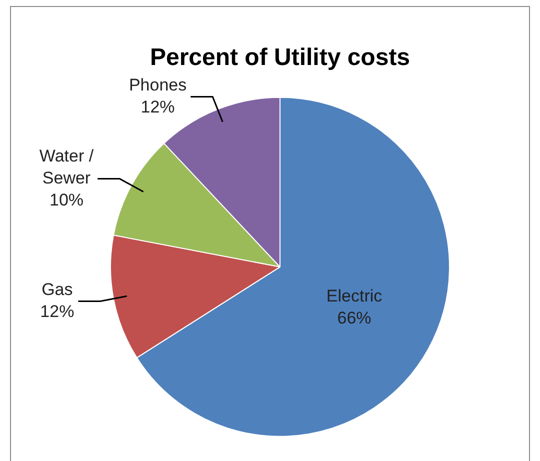 This screenshot has width=540, height=461. What do you see at coordinates (57, 289) in the screenshot?
I see `slice-label: Gas` at bounding box center [57, 289].